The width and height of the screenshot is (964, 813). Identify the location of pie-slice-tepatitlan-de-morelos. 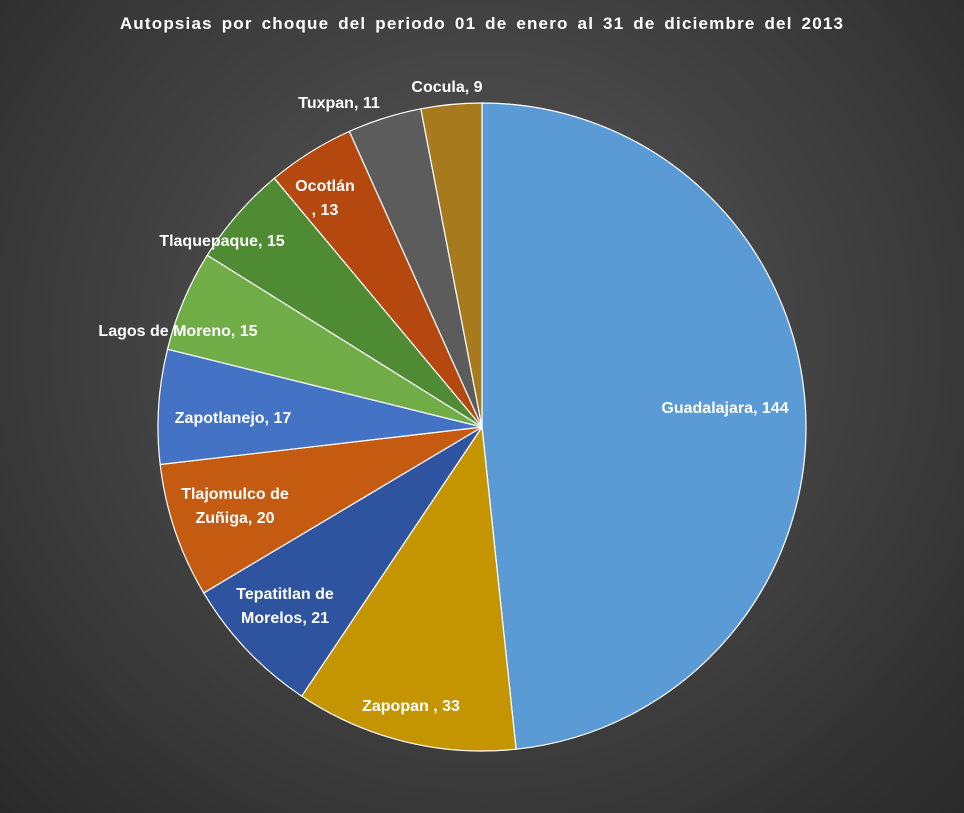
(342, 561).